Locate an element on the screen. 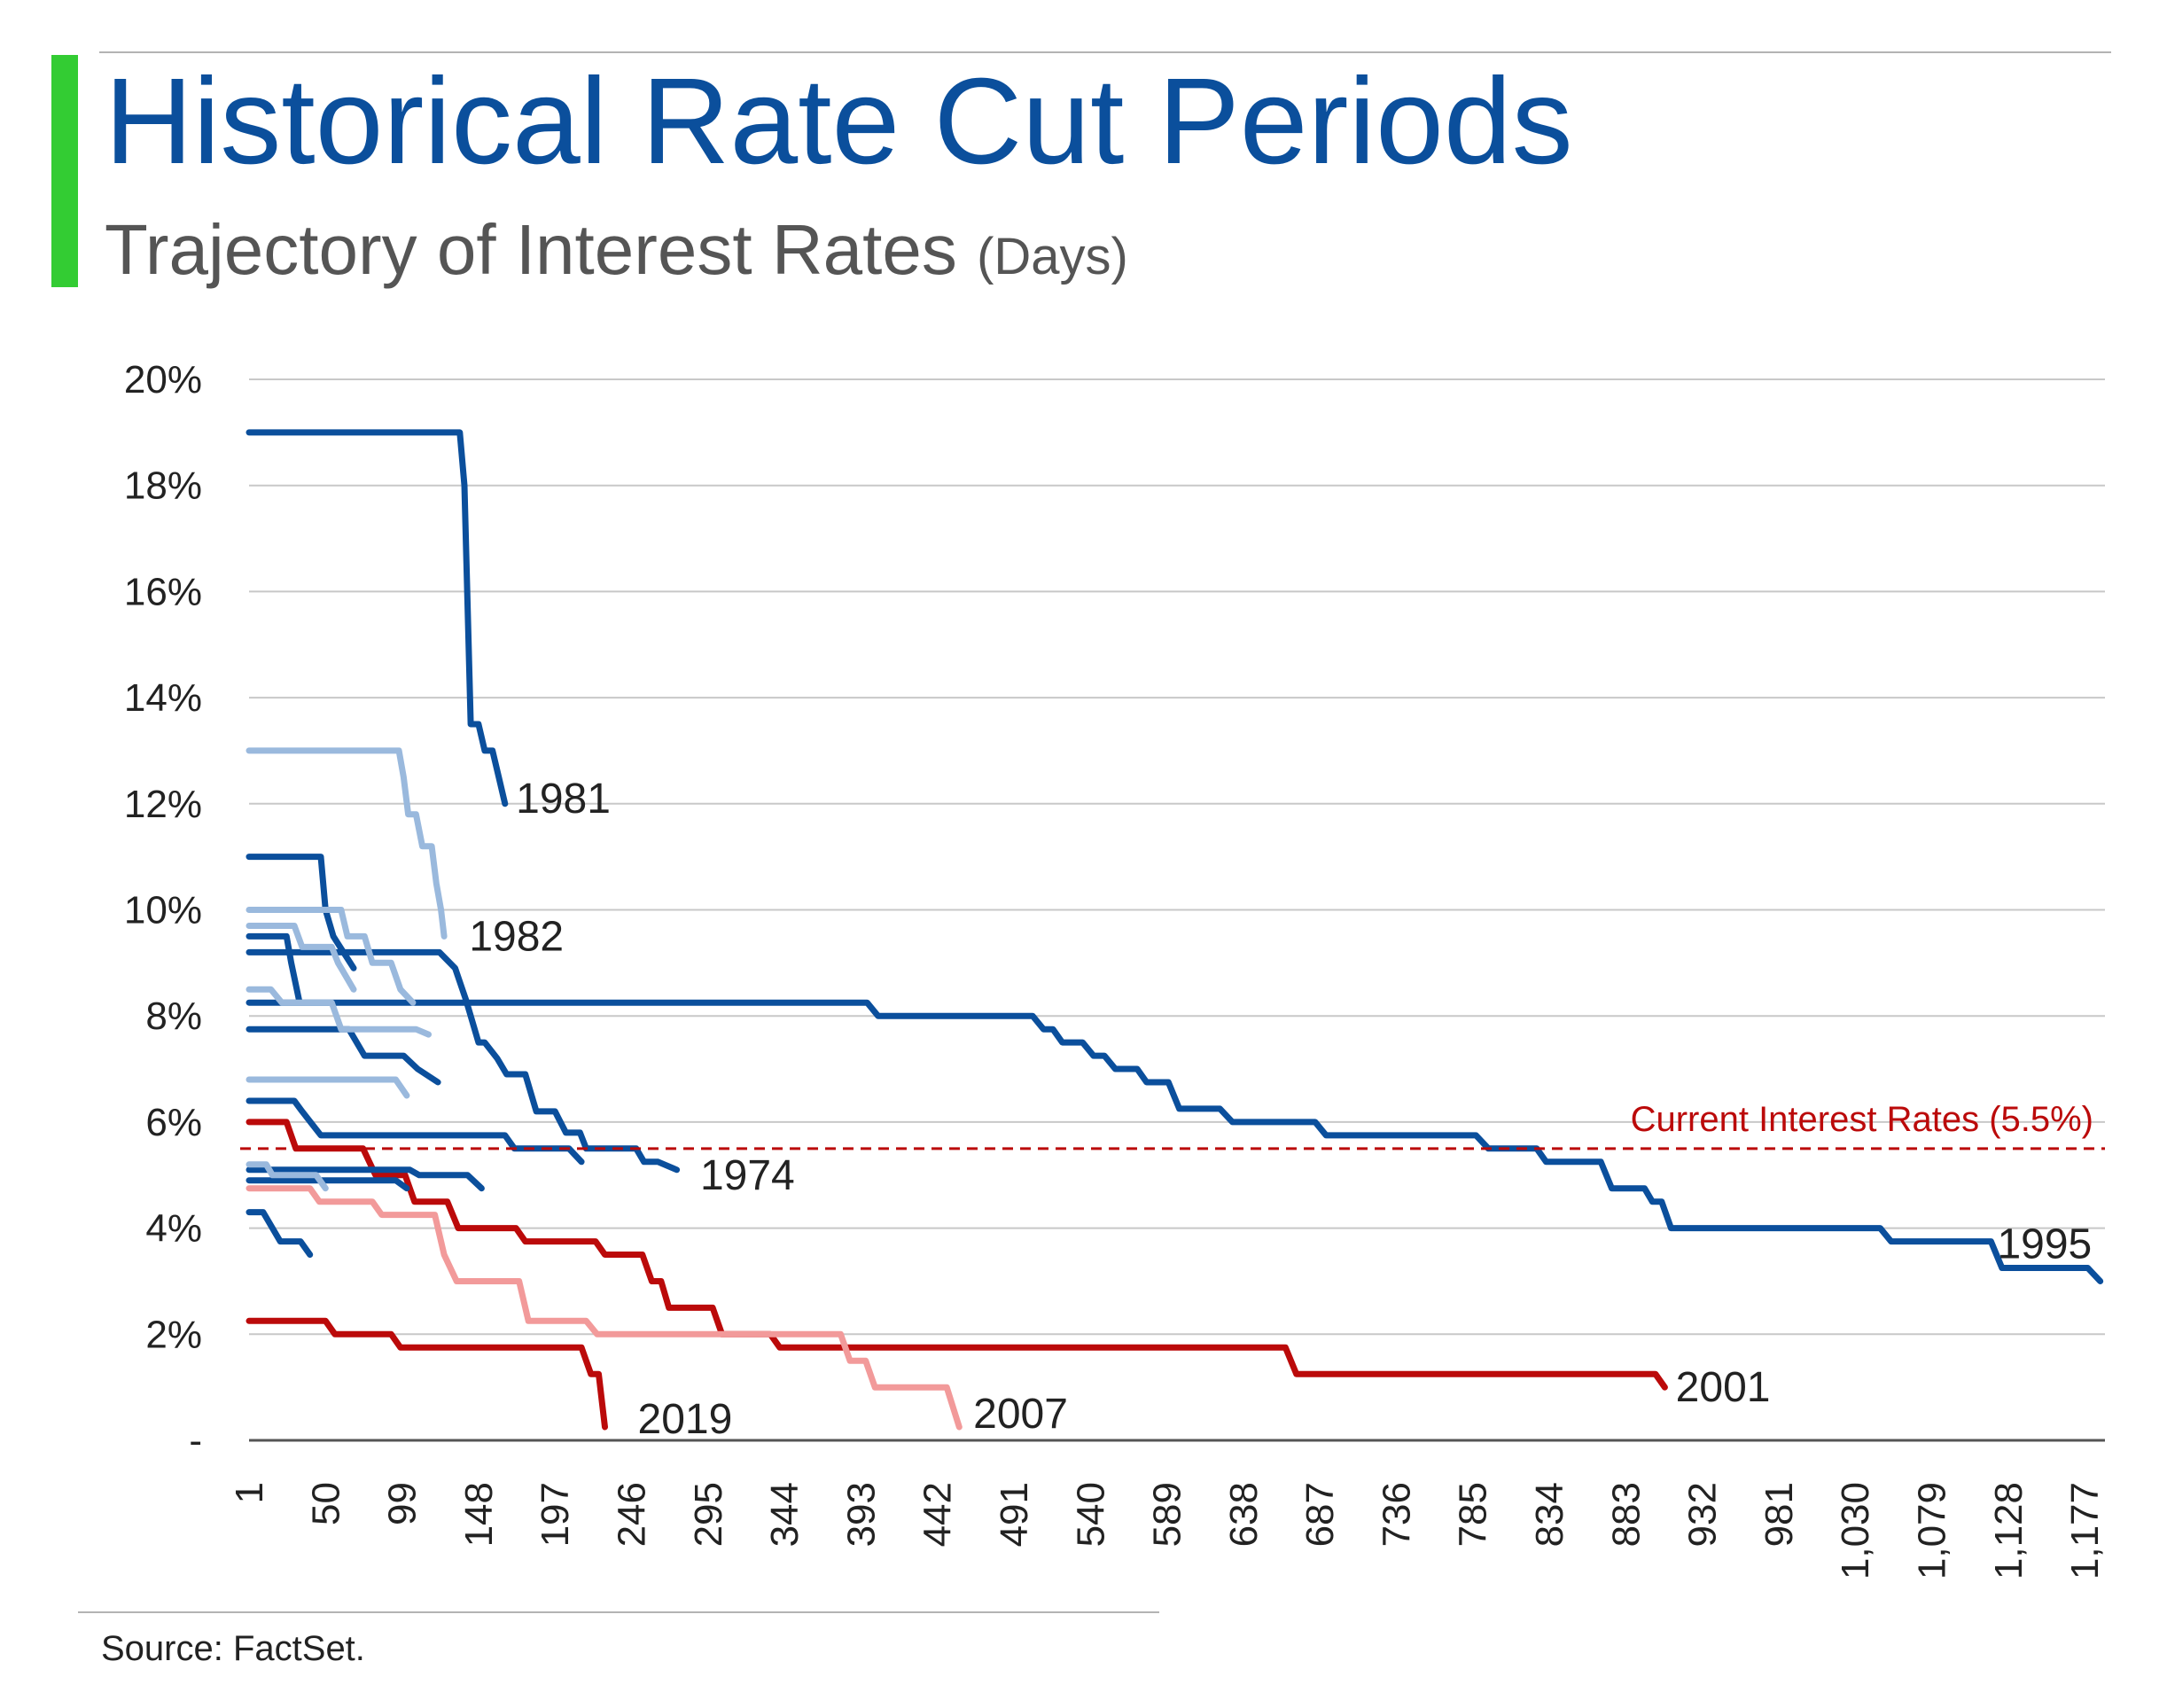  series-label-2019: 2019 is located at coordinates (685, 1420).